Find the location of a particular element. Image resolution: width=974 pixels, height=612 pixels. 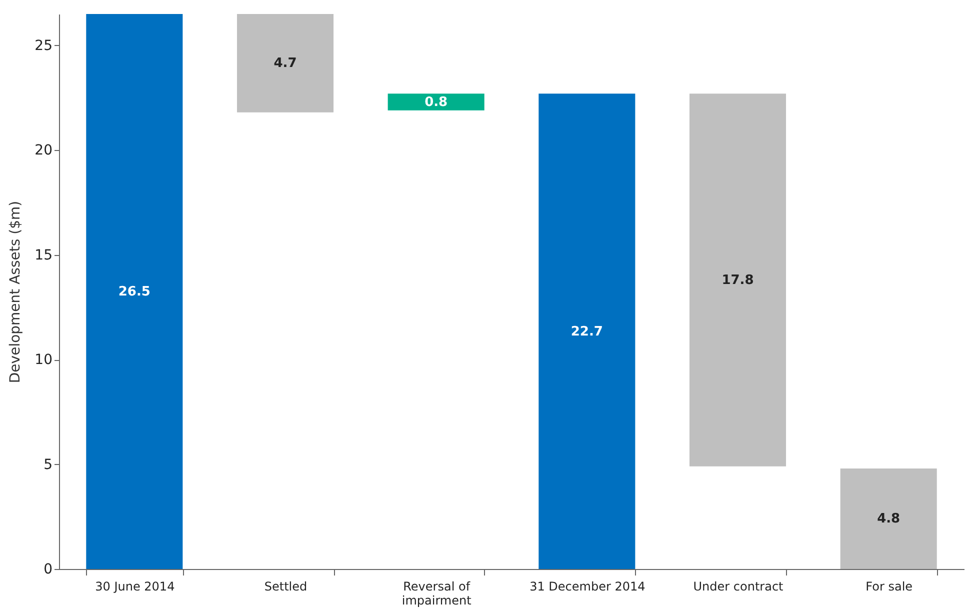

data-label: 17.8 is located at coordinates (738, 280).